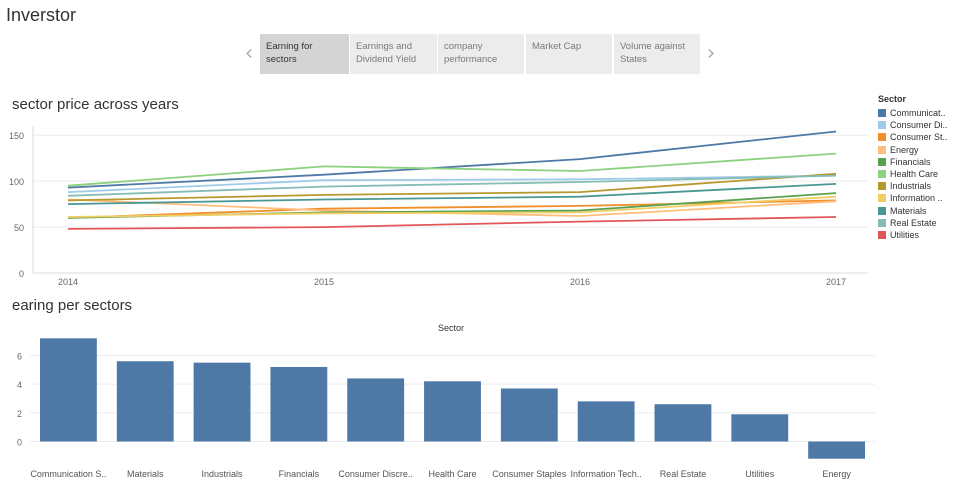  What do you see at coordinates (605, 474) in the screenshot?
I see `category-label: Information Tech..` at bounding box center [605, 474].